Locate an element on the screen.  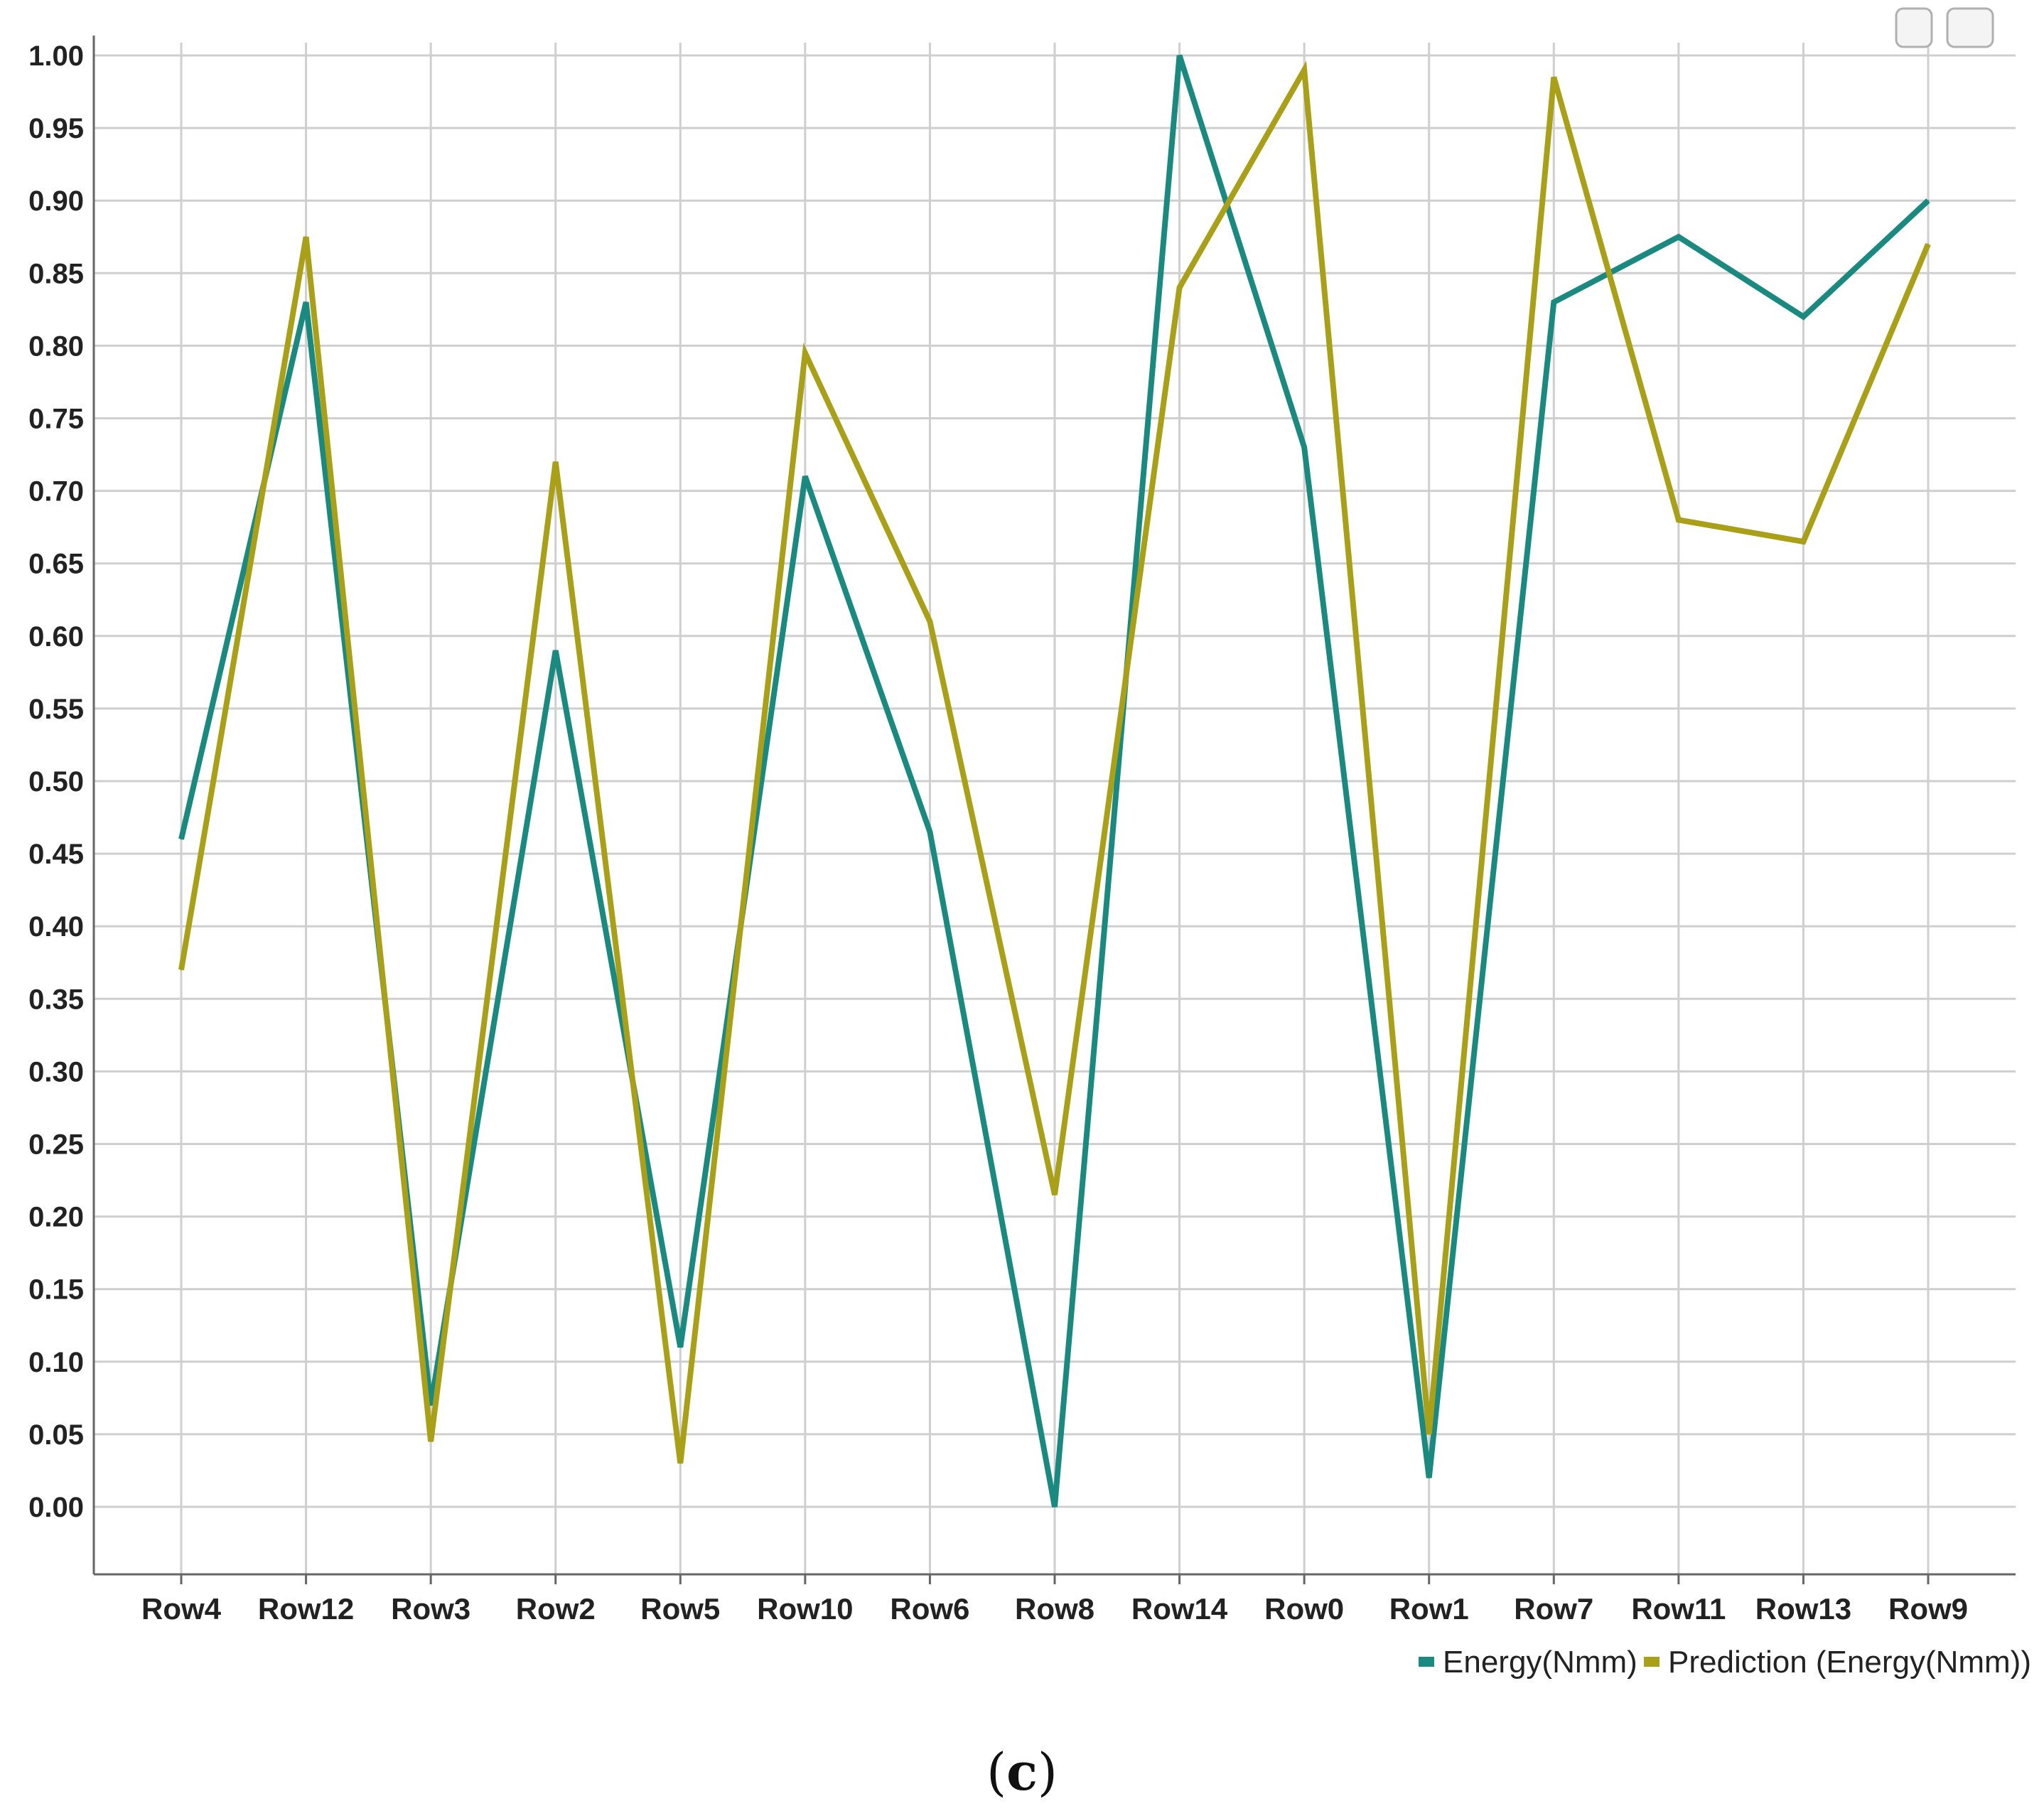
chart-zoom-button is located at coordinates (1914, 27).